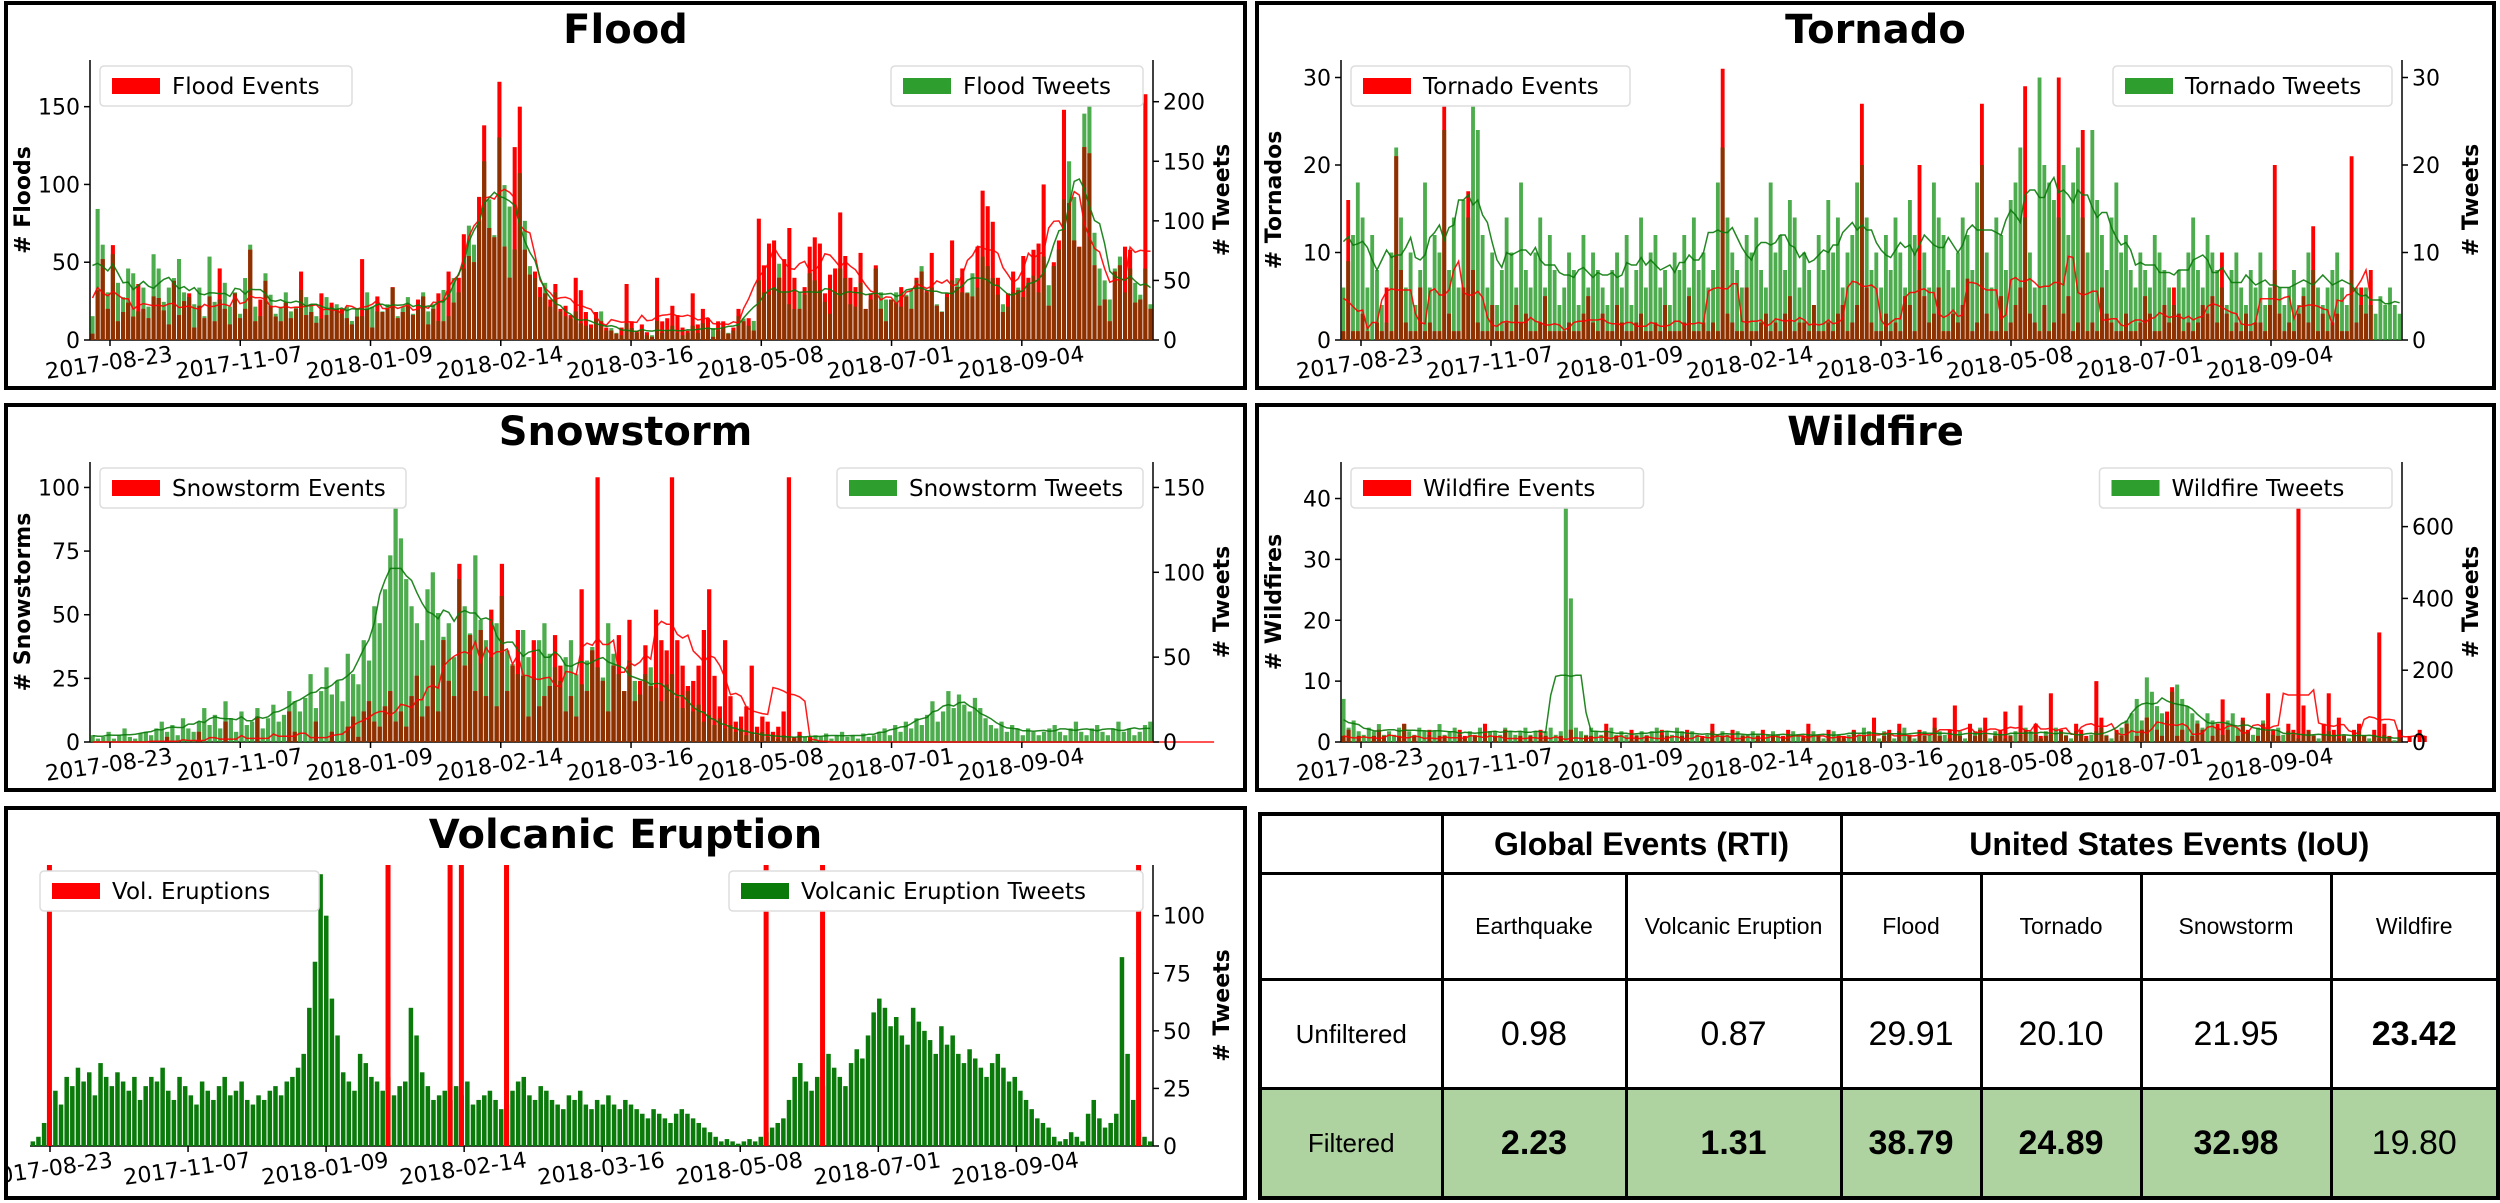 The width and height of the screenshot is (2500, 1203). Describe the element at coordinates (1871, 208) in the screenshot. I see `tweet-bars` at that location.